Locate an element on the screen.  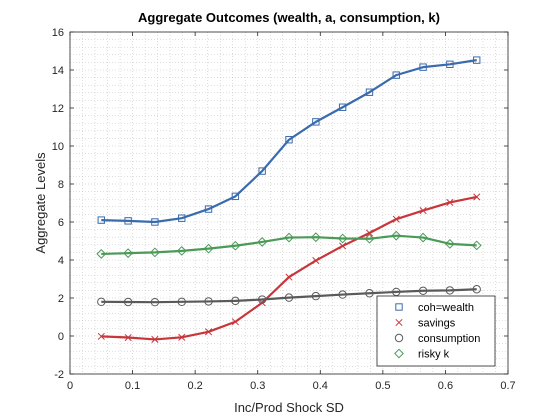
x-tick-label: 0.7 is located at coordinates (507, 386).